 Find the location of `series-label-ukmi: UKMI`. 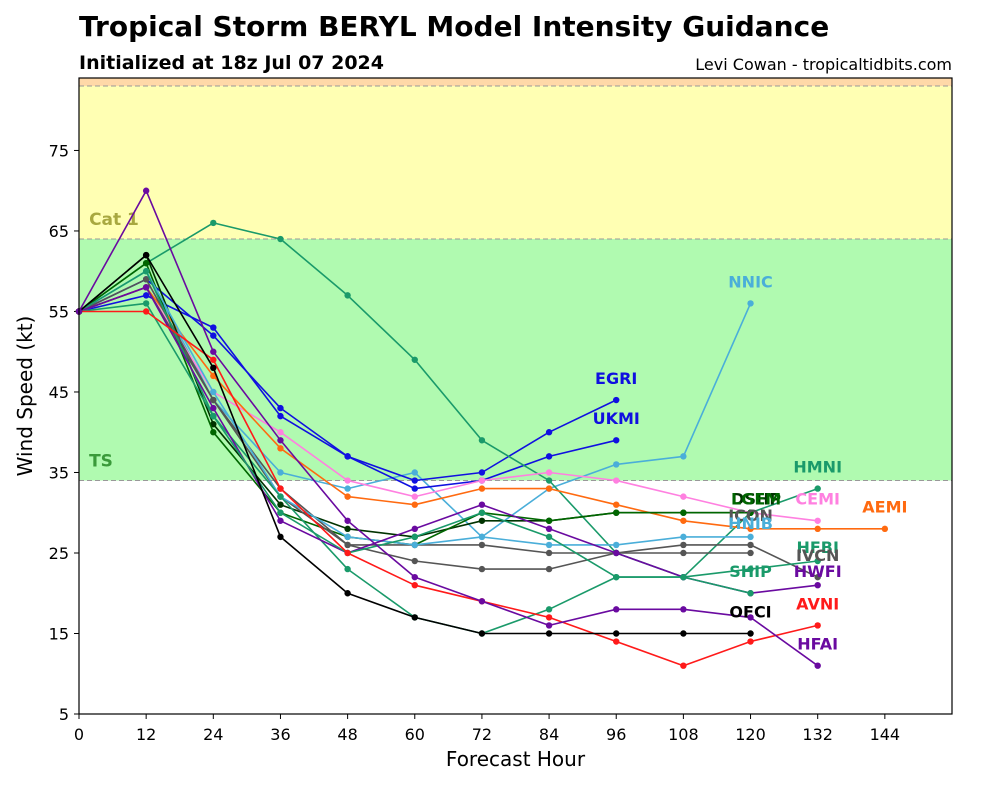

series-label-ukmi: UKMI is located at coordinates (616, 418).